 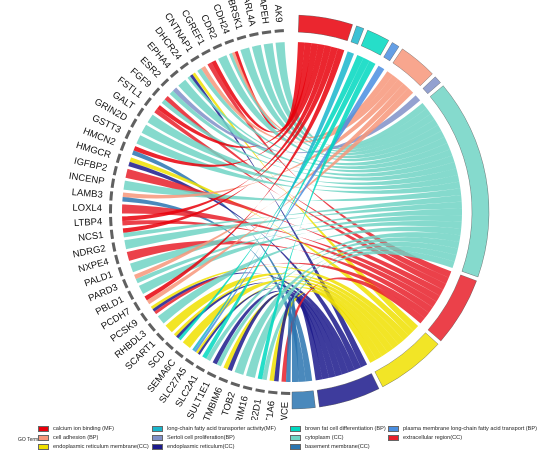 What do you see at coordinates (345, 428) in the screenshot?
I see `legend-label: brown fat cell differentiation (BP)` at bounding box center [345, 428].